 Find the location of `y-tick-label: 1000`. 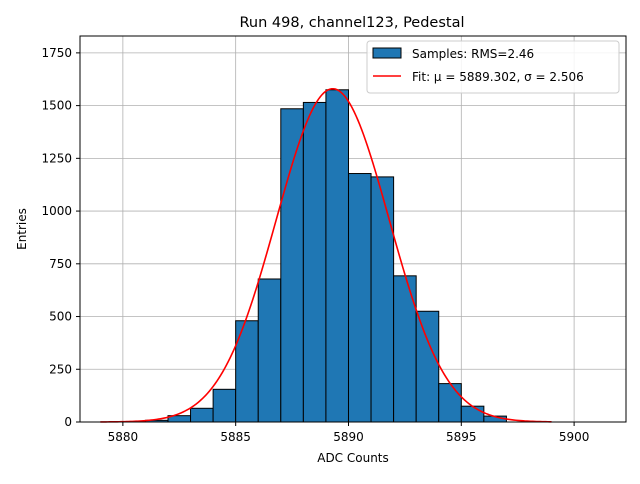

y-tick-label: 1000 is located at coordinates (56, 211).